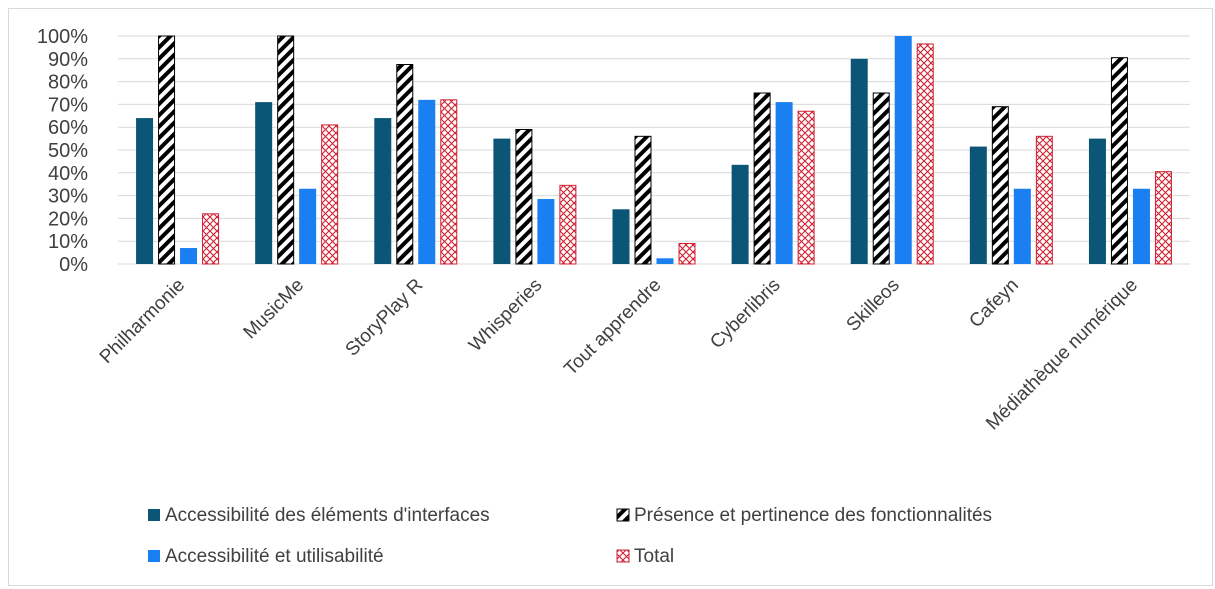  Describe the element at coordinates (68, 83) in the screenshot. I see `y-tick-label: 80%` at that location.